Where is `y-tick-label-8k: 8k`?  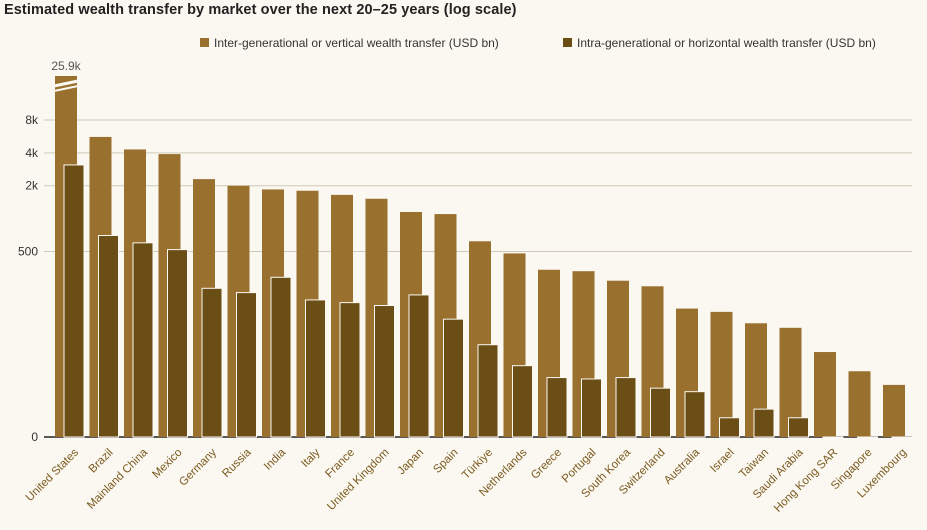 y-tick-label-8k: 8k is located at coordinates (32, 120).